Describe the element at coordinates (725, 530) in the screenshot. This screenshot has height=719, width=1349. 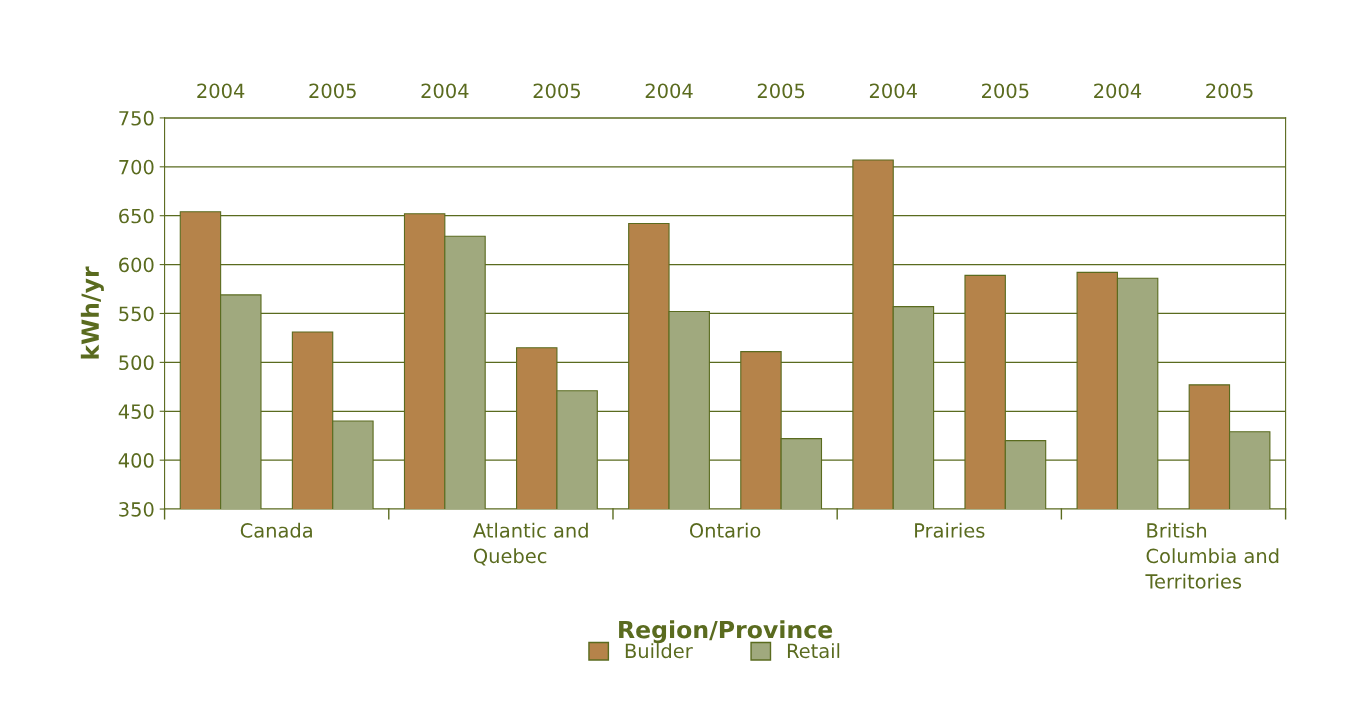
I see `text: Ontario` at that location.